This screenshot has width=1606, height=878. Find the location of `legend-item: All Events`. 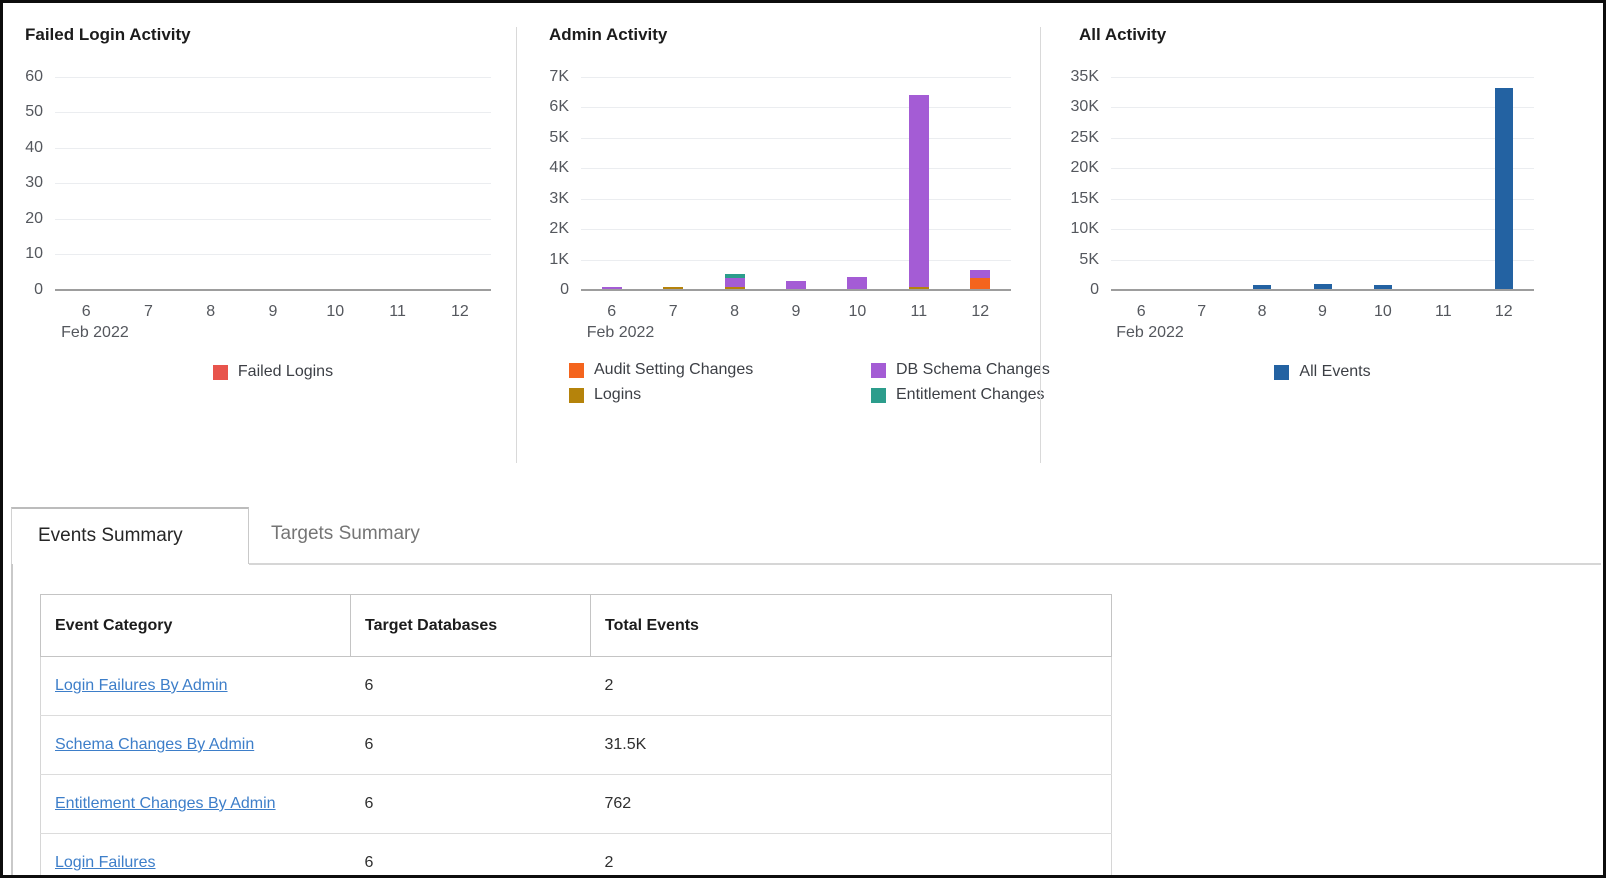

legend-item: All Events is located at coordinates (1322, 372).